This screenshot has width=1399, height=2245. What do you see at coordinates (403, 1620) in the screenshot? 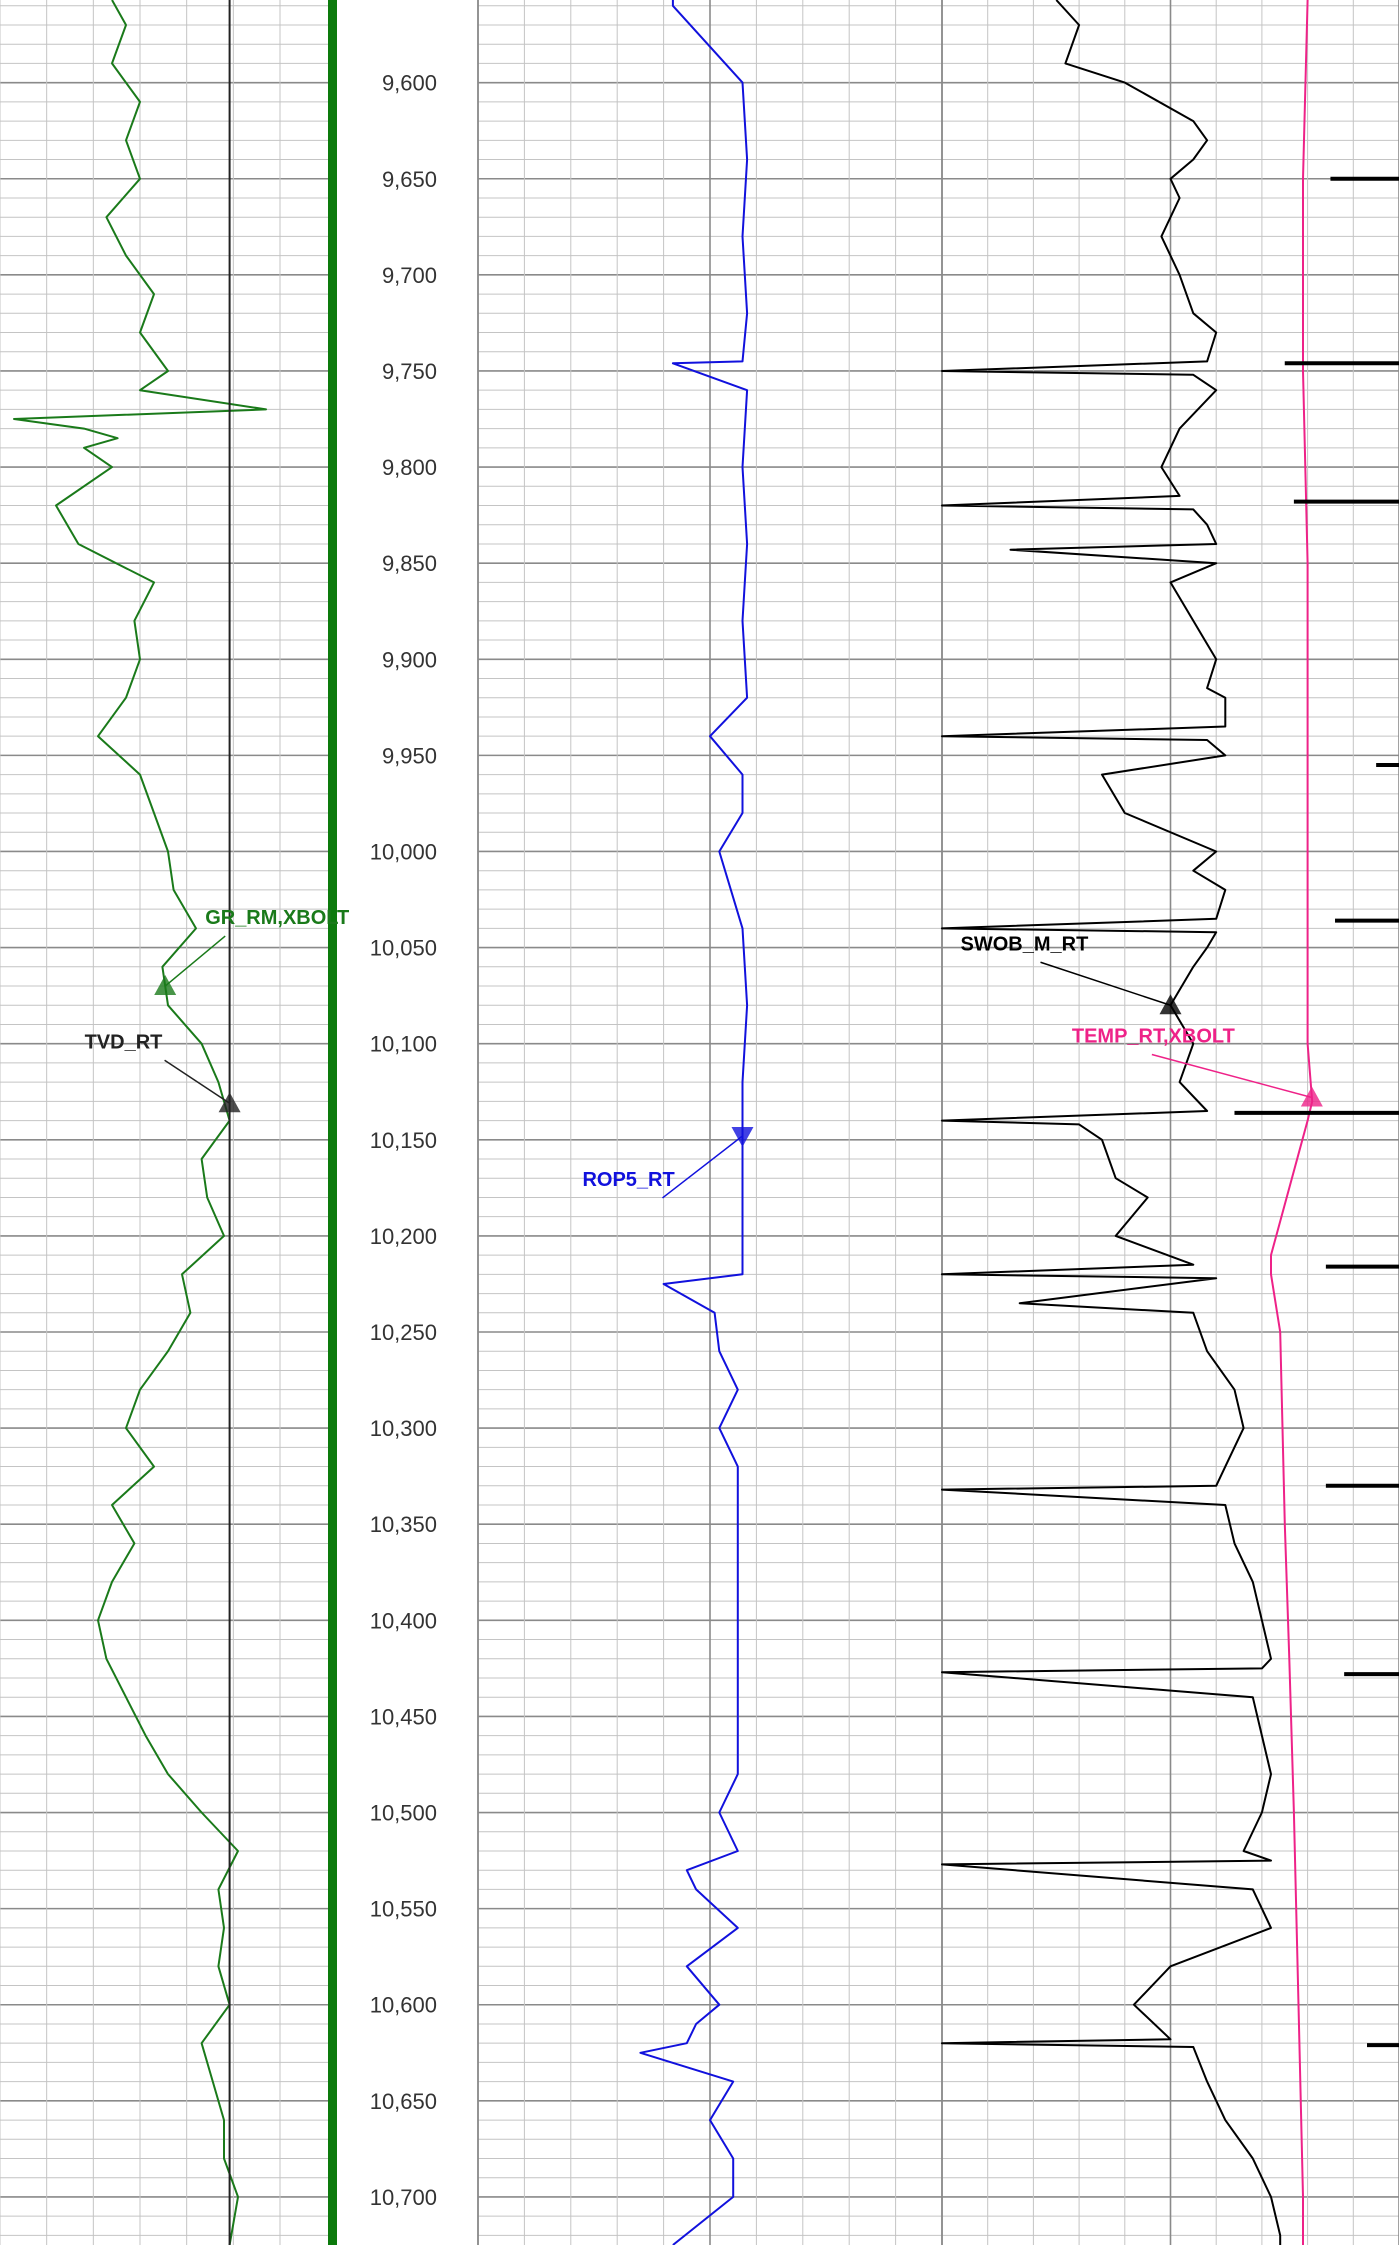
I see `depth-label: 10,400` at bounding box center [403, 1620].